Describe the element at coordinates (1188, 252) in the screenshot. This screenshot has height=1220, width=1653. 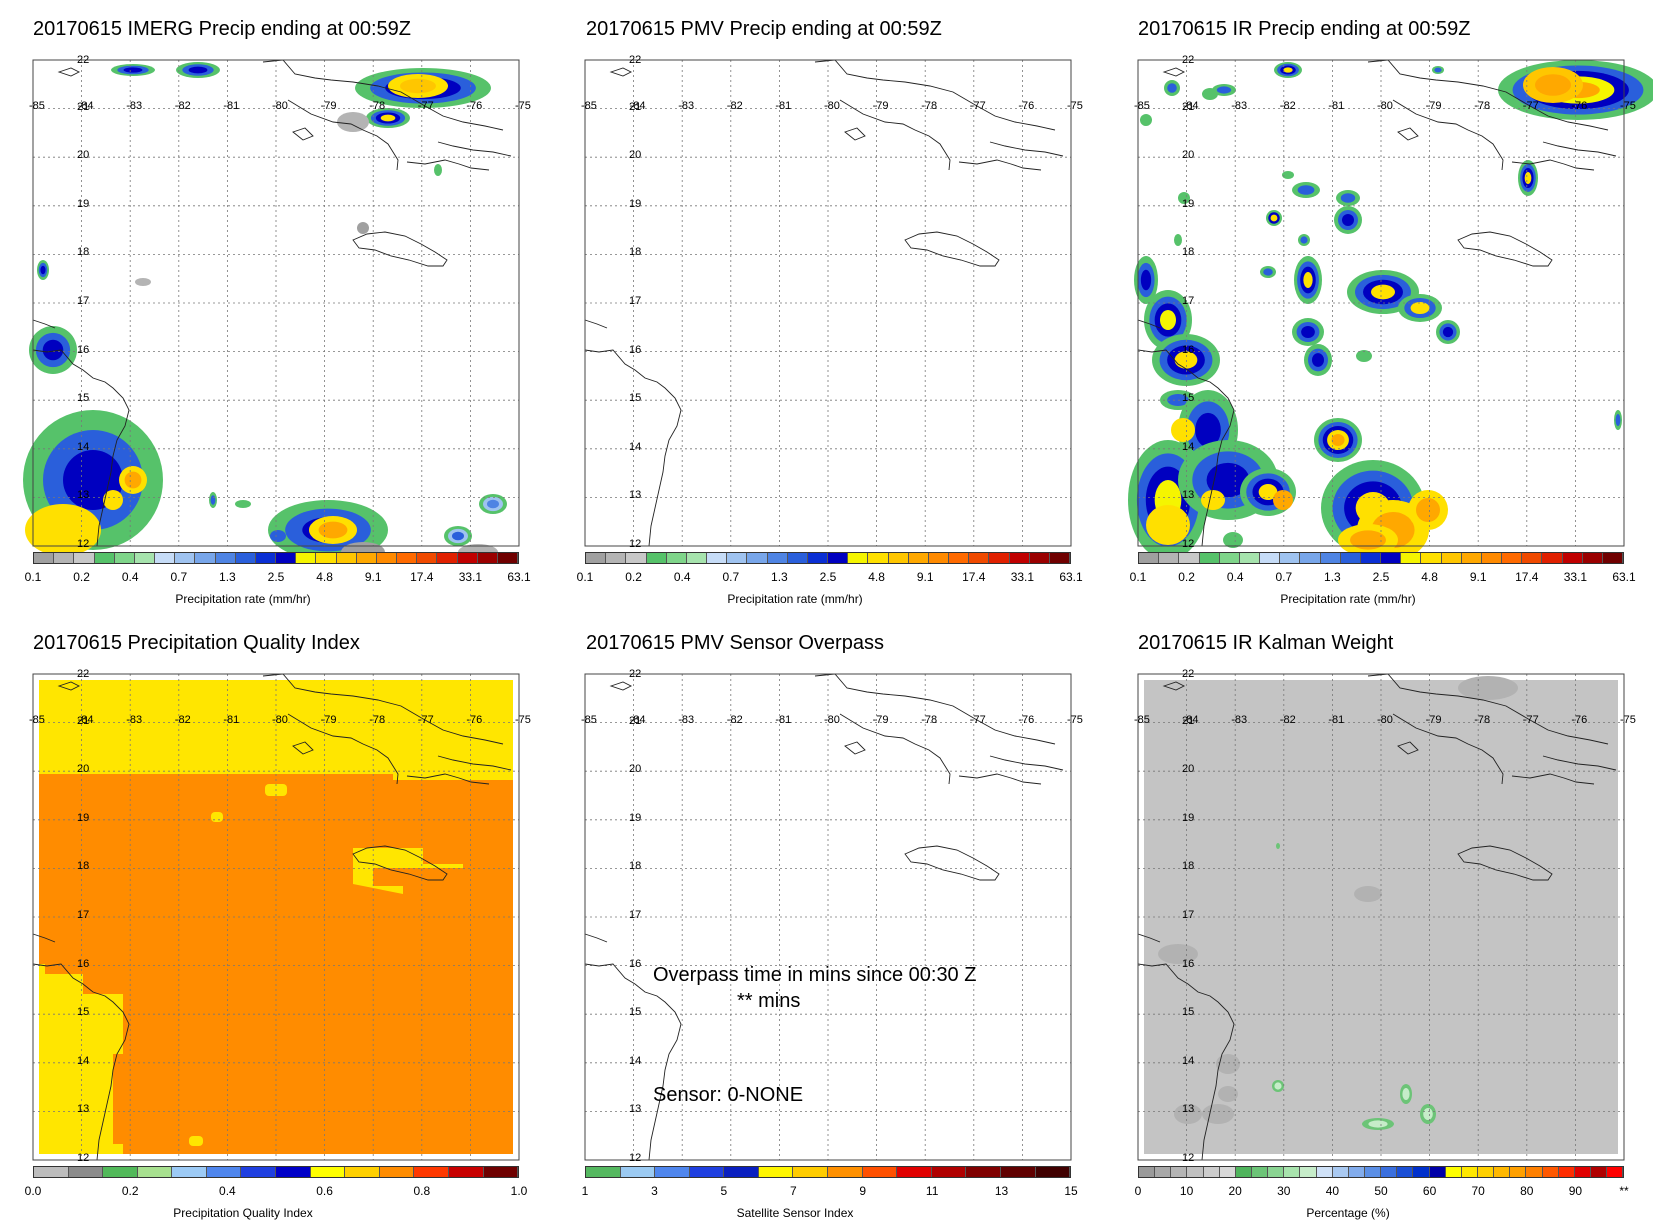
I see `lat-label: 18` at that location.